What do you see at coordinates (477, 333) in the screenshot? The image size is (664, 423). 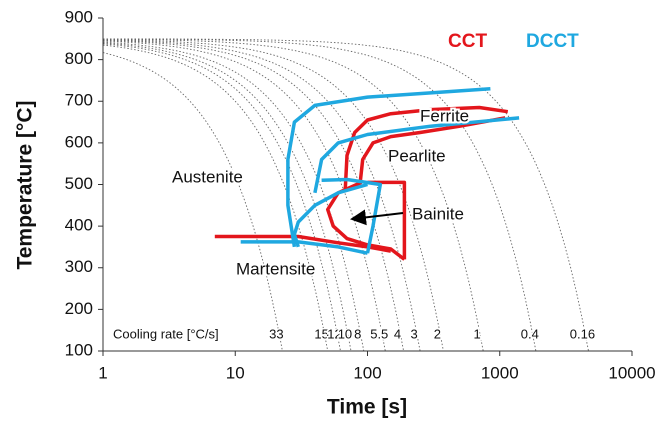 I see `cooling-rate-label: 1` at bounding box center [477, 333].